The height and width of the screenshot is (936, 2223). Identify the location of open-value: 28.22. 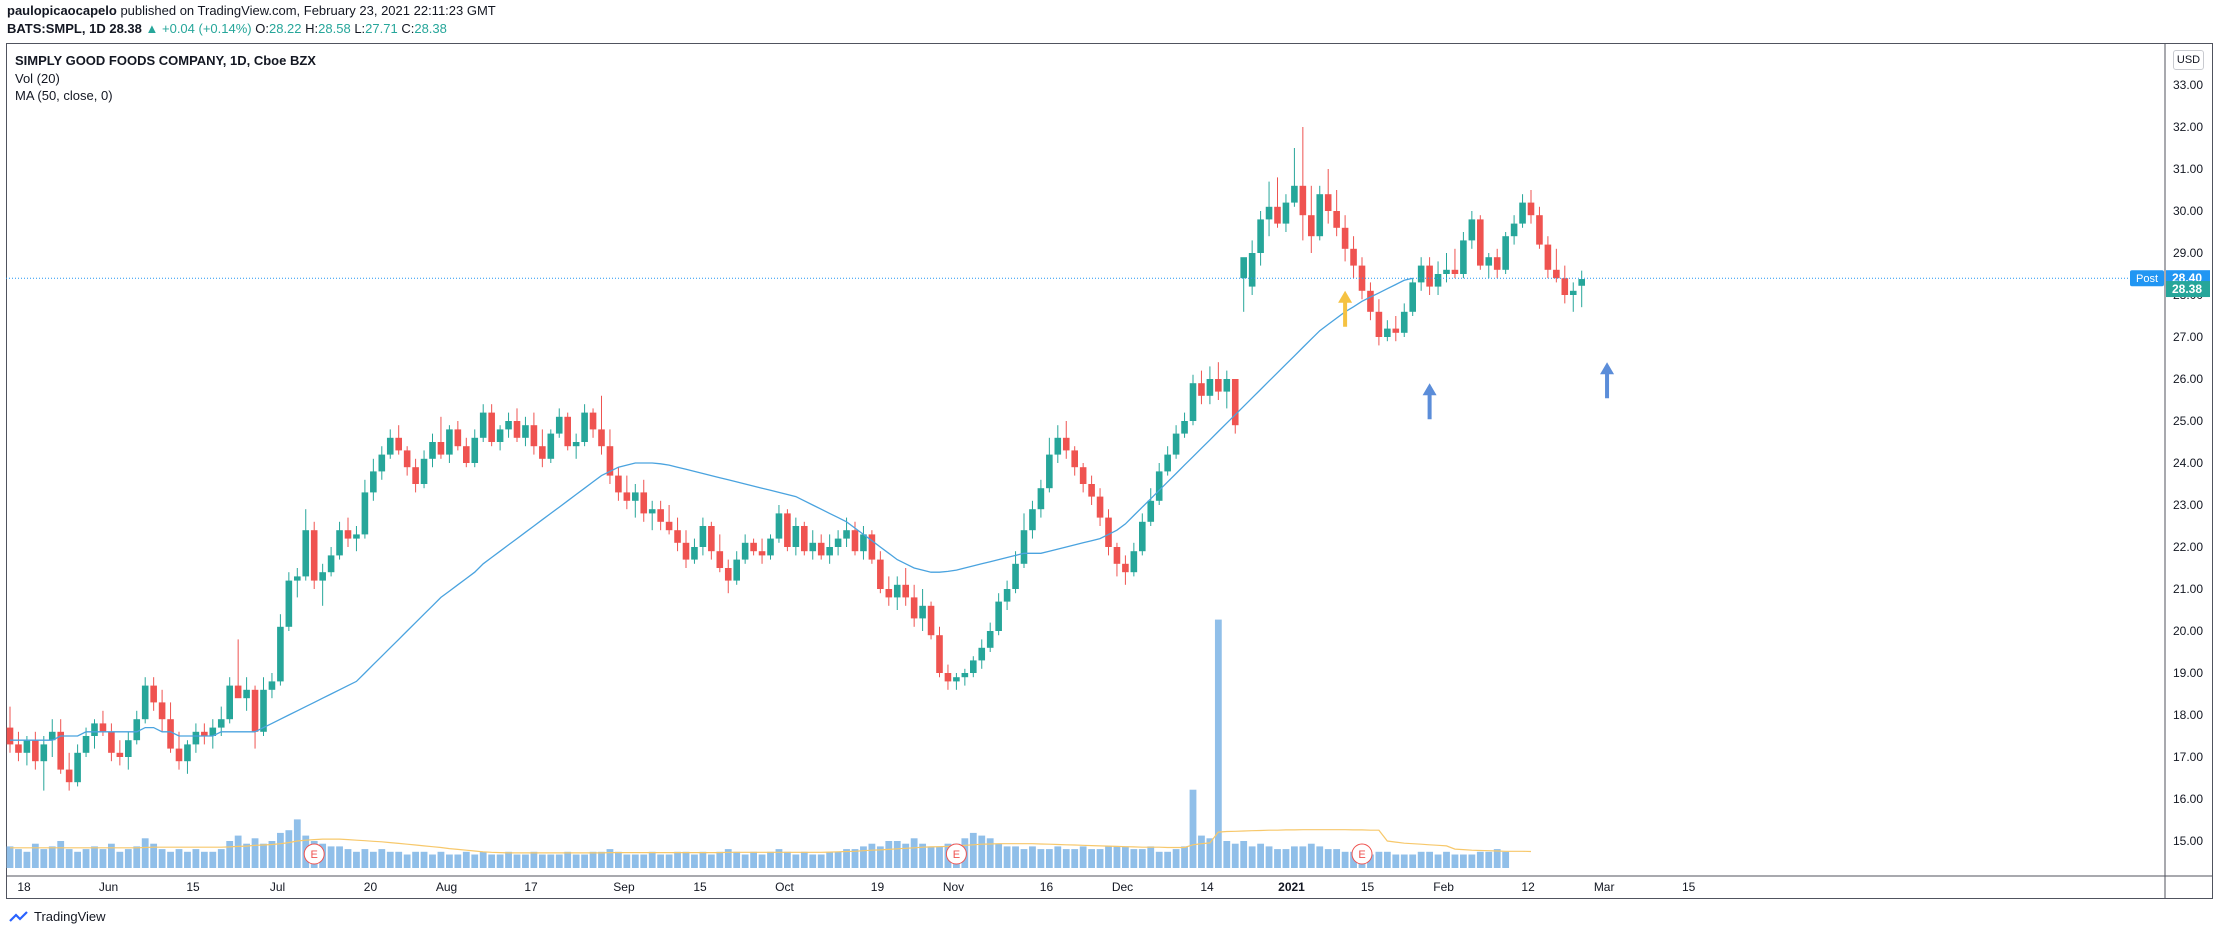
(285, 28).